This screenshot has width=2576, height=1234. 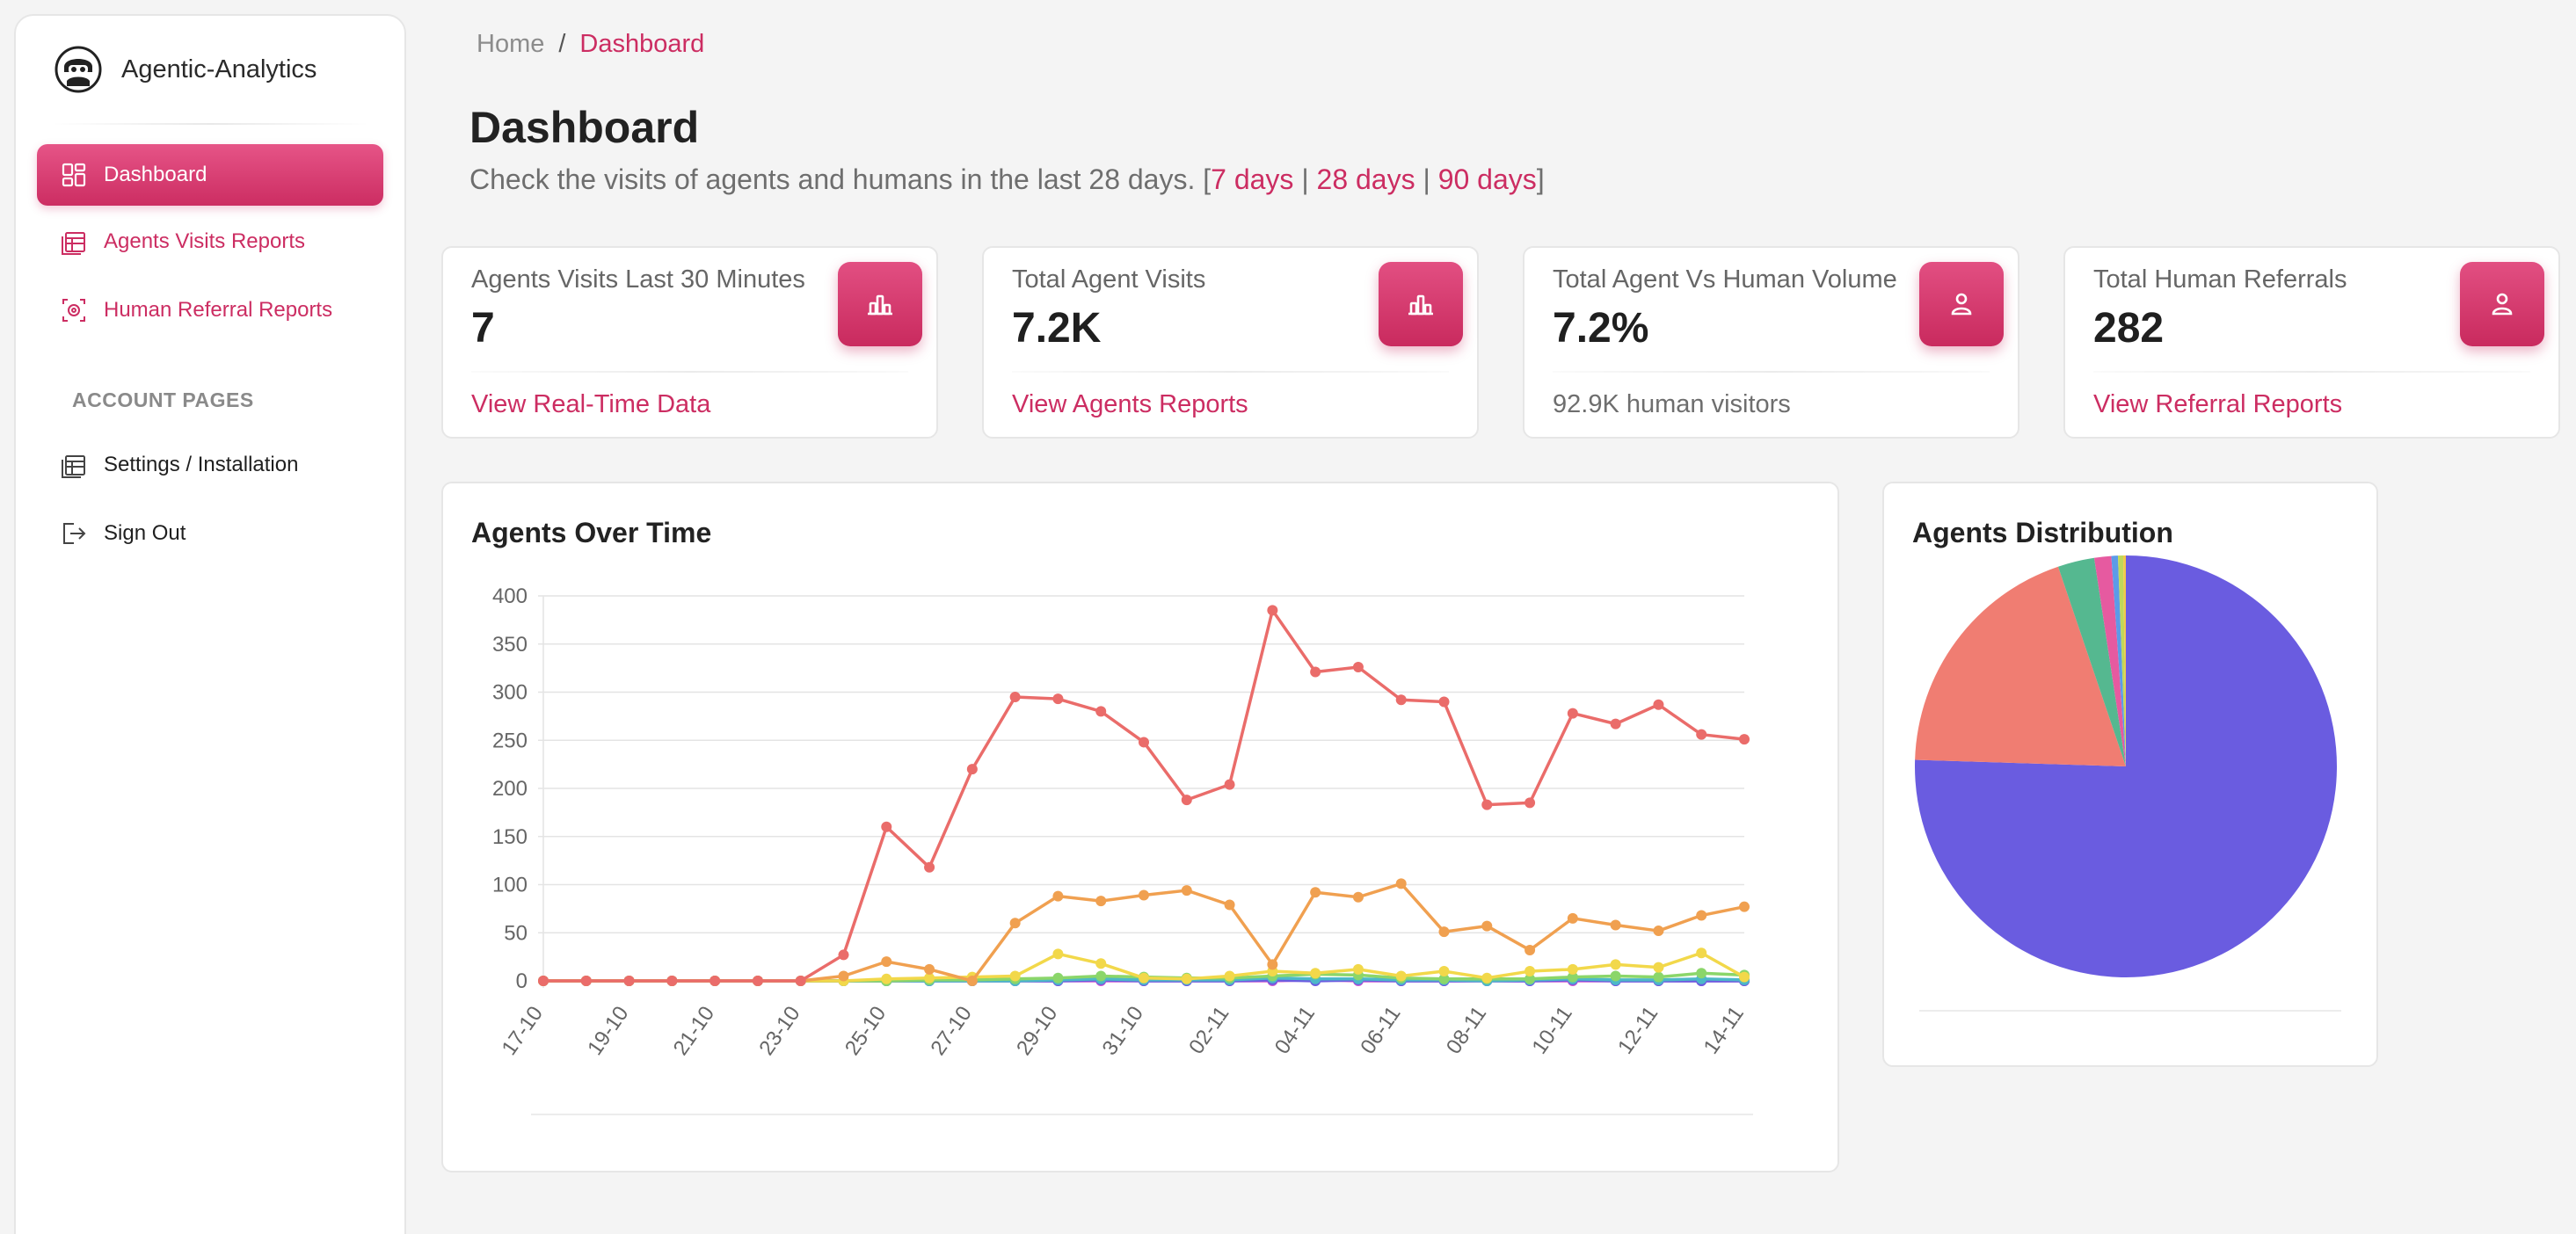 I want to click on sidebar-item-settings-installation: Settings / Installation, so click(x=210, y=465).